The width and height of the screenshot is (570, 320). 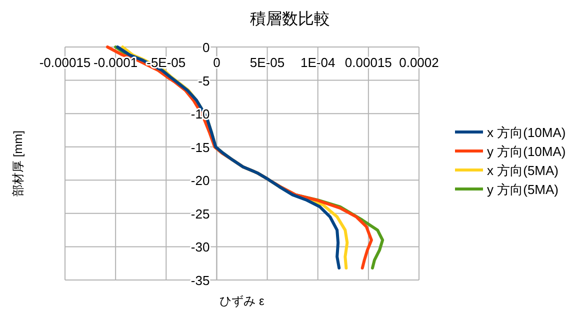 I want to click on x-tick-label: 0, so click(x=216, y=62).